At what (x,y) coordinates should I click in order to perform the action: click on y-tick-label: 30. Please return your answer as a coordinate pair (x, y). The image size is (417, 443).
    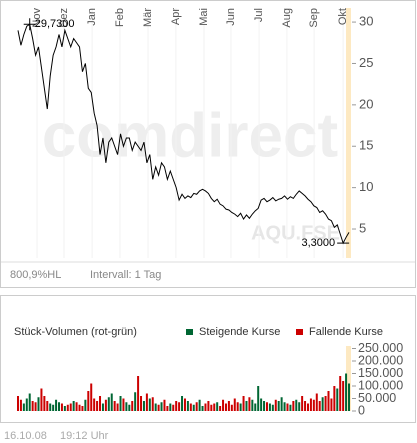
    Looking at the image, I should click on (366, 21).